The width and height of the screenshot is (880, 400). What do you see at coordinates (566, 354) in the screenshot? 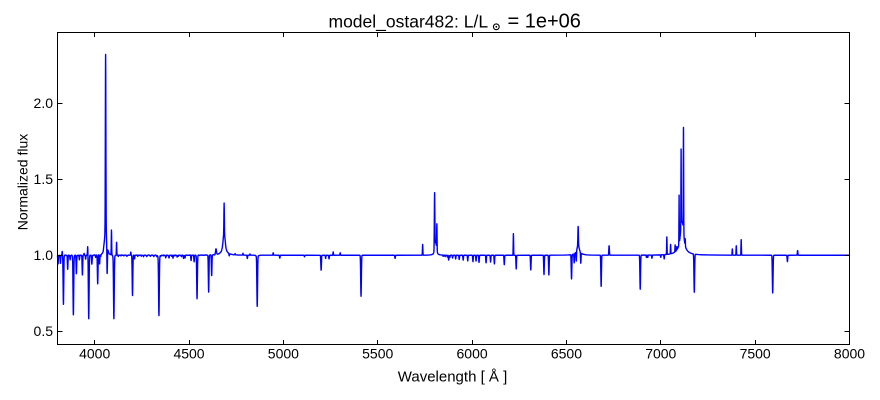
I see `svg-text: 6500` at bounding box center [566, 354].